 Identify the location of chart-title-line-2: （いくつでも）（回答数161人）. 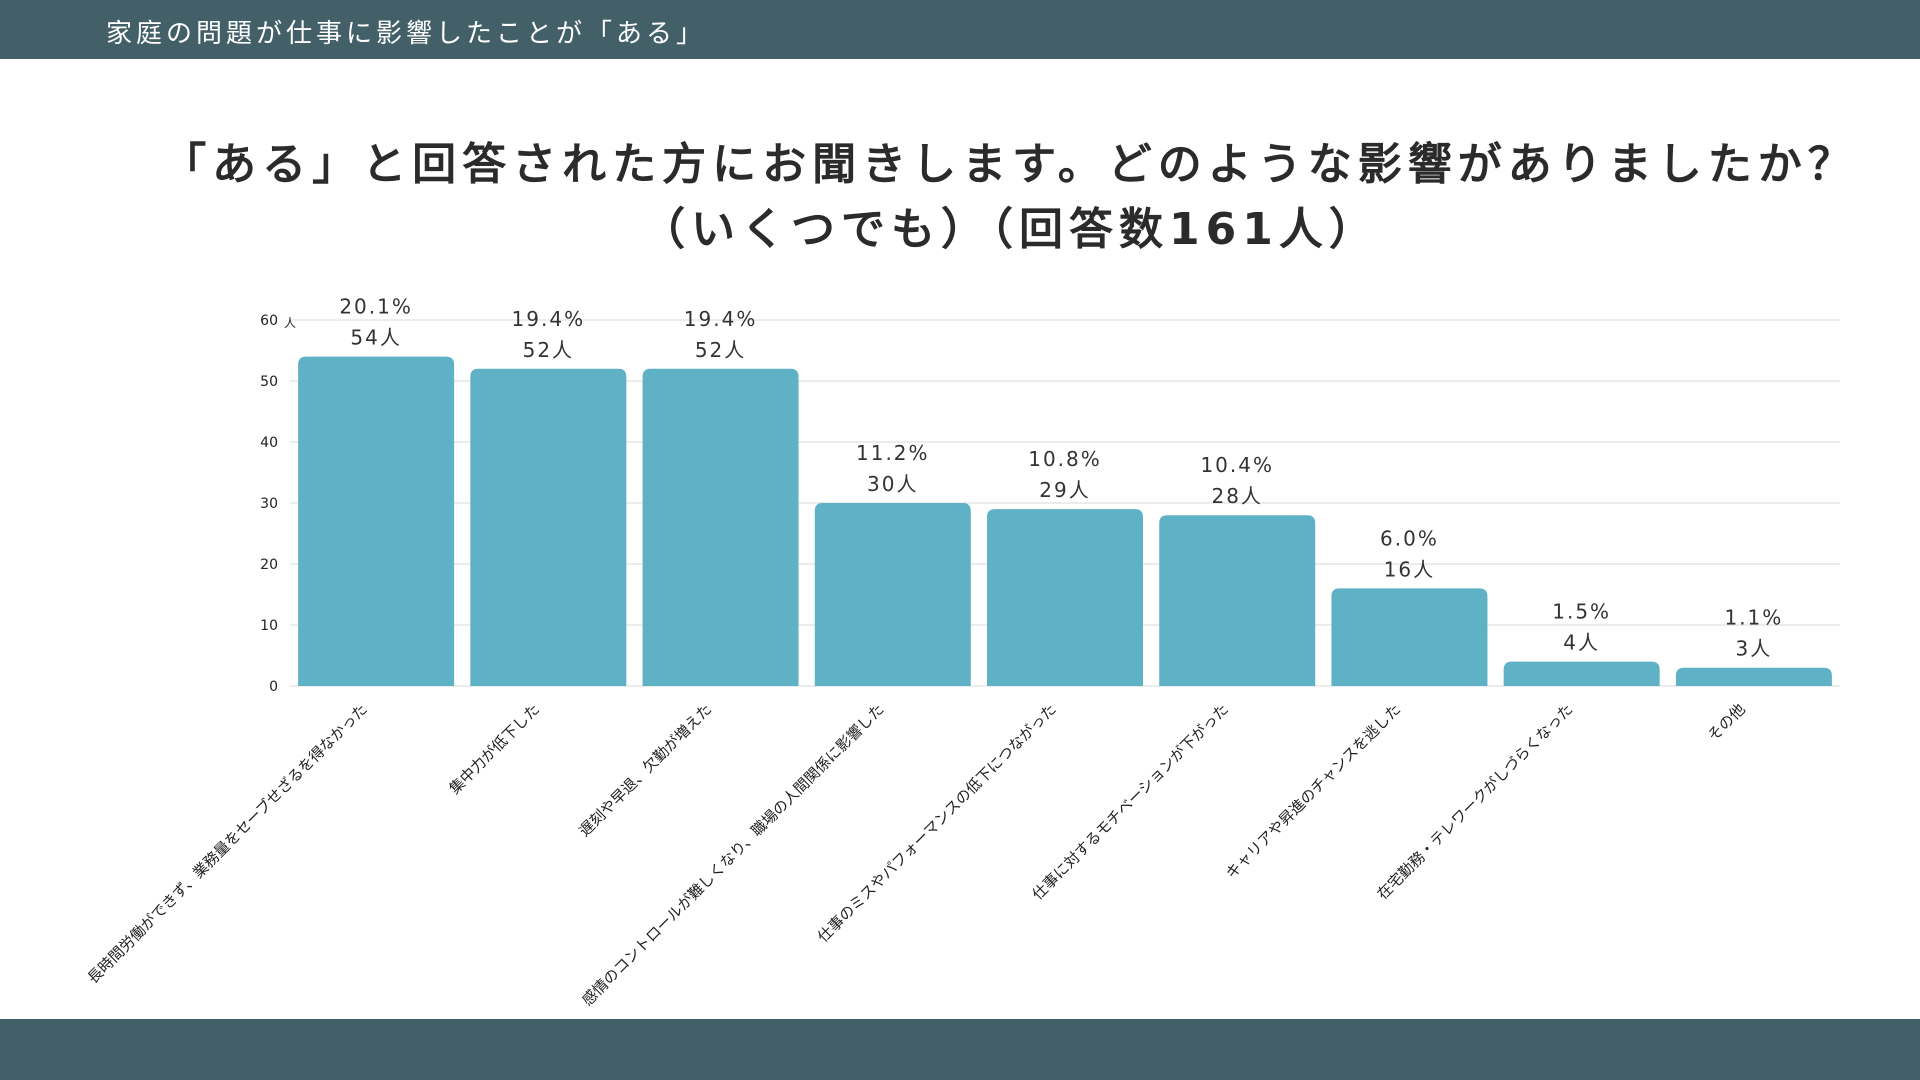
(1010, 229).